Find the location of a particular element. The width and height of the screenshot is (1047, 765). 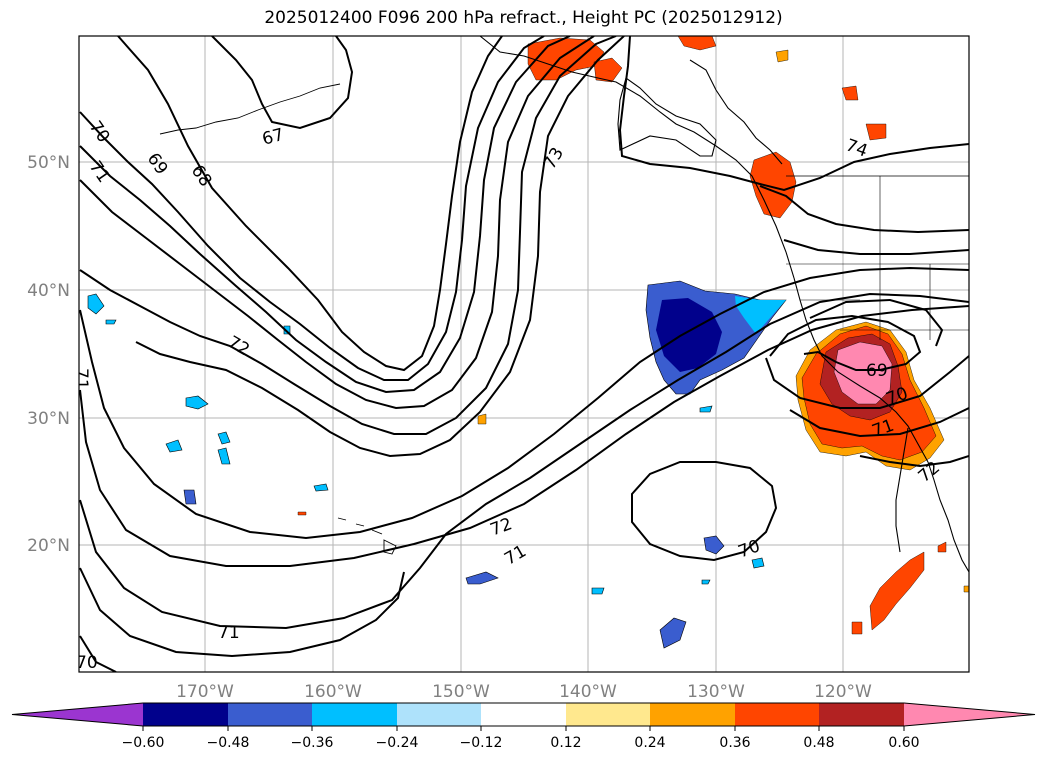

contour-71-california is located at coordinates (879, 422).